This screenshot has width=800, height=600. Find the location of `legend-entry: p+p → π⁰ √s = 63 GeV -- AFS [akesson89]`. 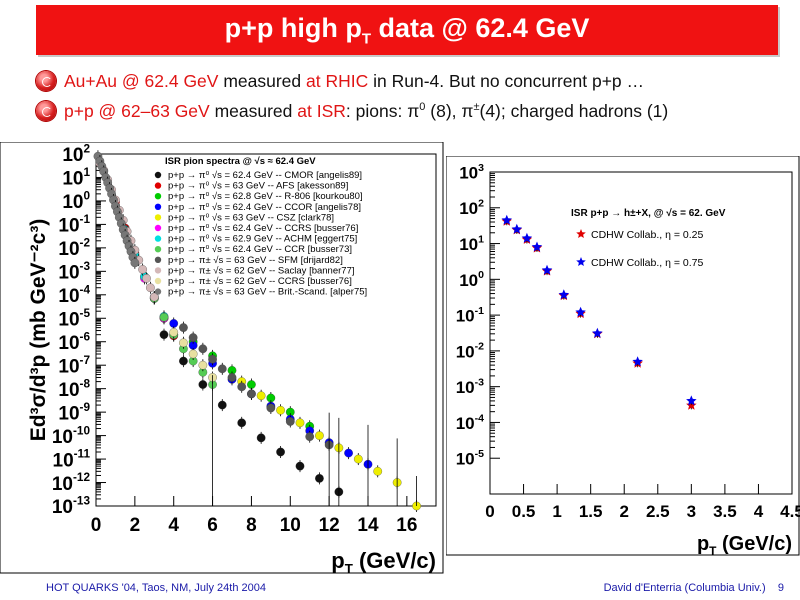

legend-entry: p+p → π⁰ √s = 63 GeV -- AFS [akesson89] is located at coordinates (258, 186).